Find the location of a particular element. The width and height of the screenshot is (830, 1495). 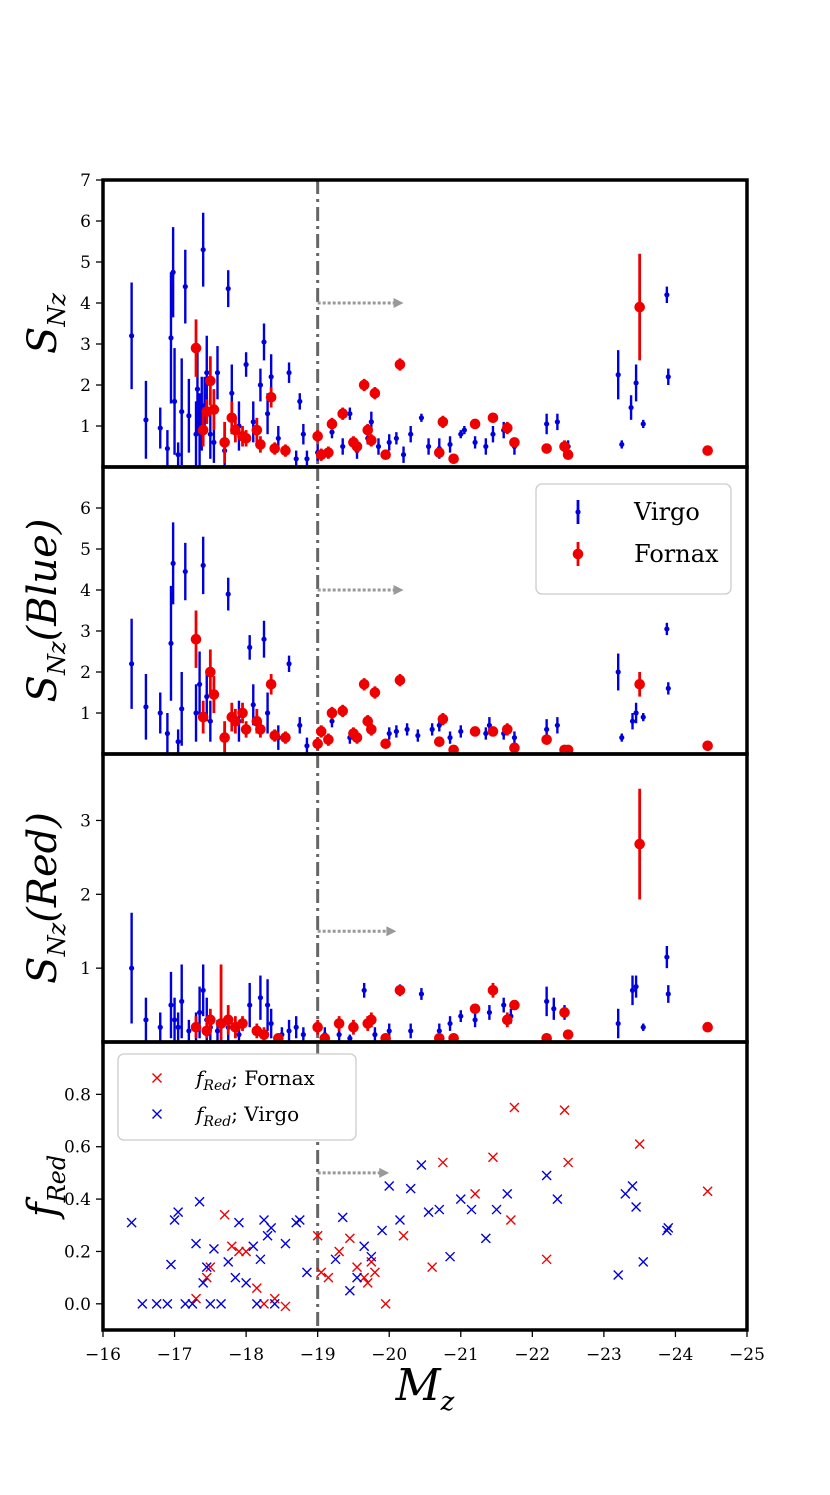

y-tick-label: 1 is located at coordinates (85, 969).